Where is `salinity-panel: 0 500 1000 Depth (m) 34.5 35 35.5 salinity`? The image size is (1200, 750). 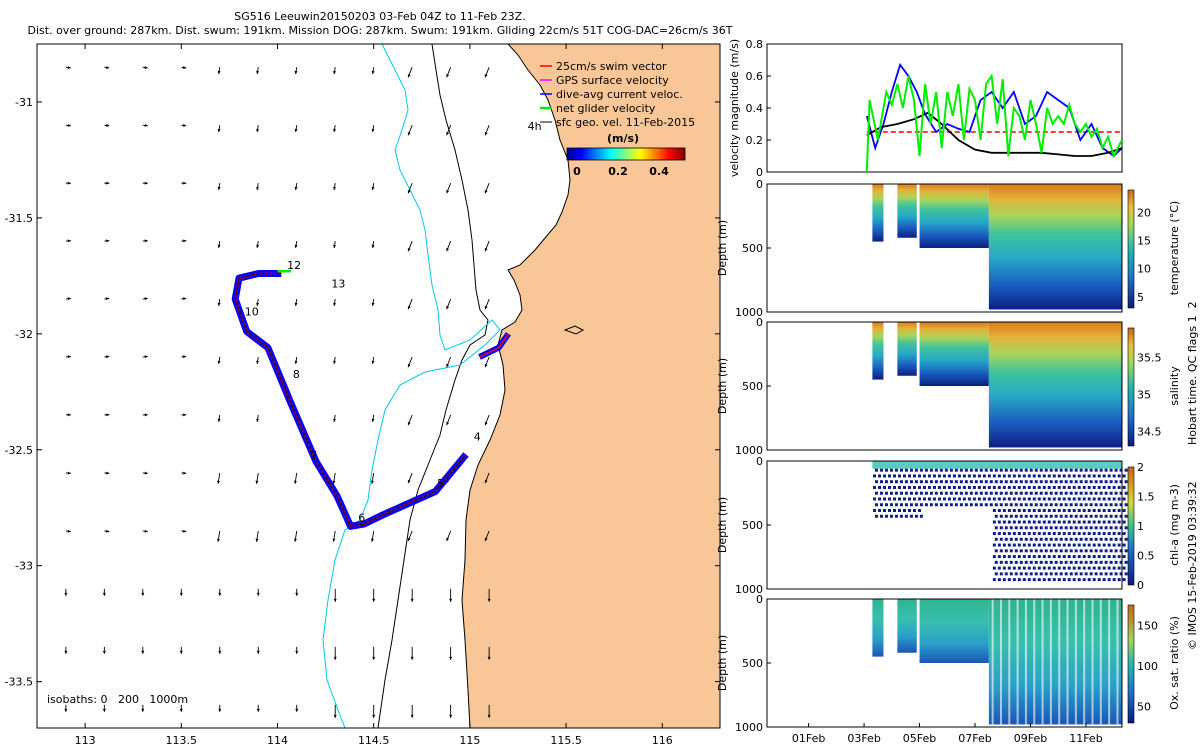
salinity-panel: 0 500 1000 Depth (m) 34.5 35 35.5 salinity is located at coordinates (948, 386).